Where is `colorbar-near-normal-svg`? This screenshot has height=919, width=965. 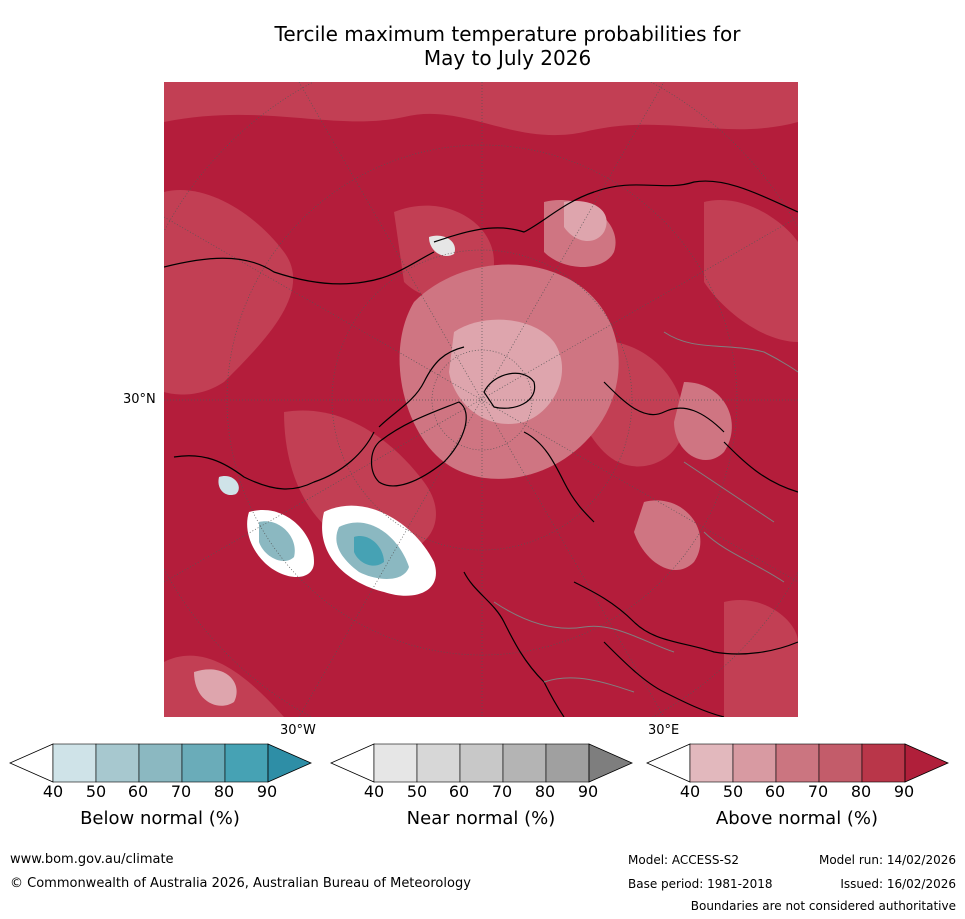 colorbar-near-normal-svg is located at coordinates (481, 763).